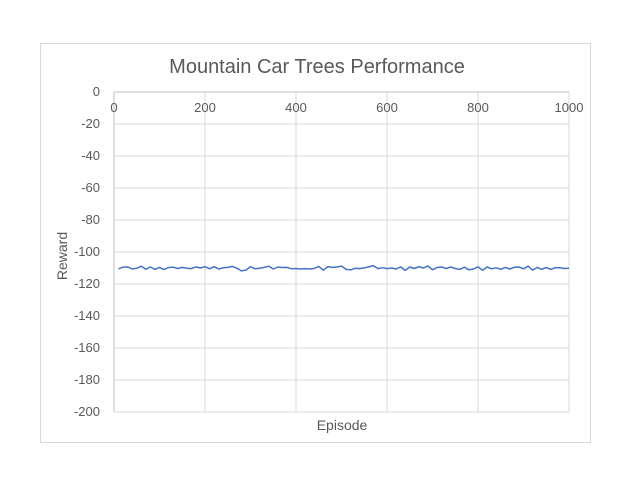 The height and width of the screenshot is (495, 641). Describe the element at coordinates (90, 155) in the screenshot. I see `y-tick-label: -40` at that location.